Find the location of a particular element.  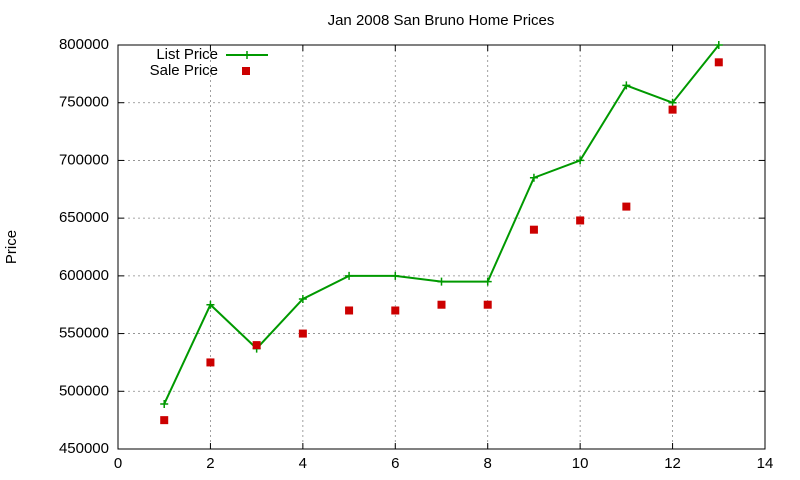

chart-title: Jan 2008 San Bruno Home Prices is located at coordinates (441, 20).